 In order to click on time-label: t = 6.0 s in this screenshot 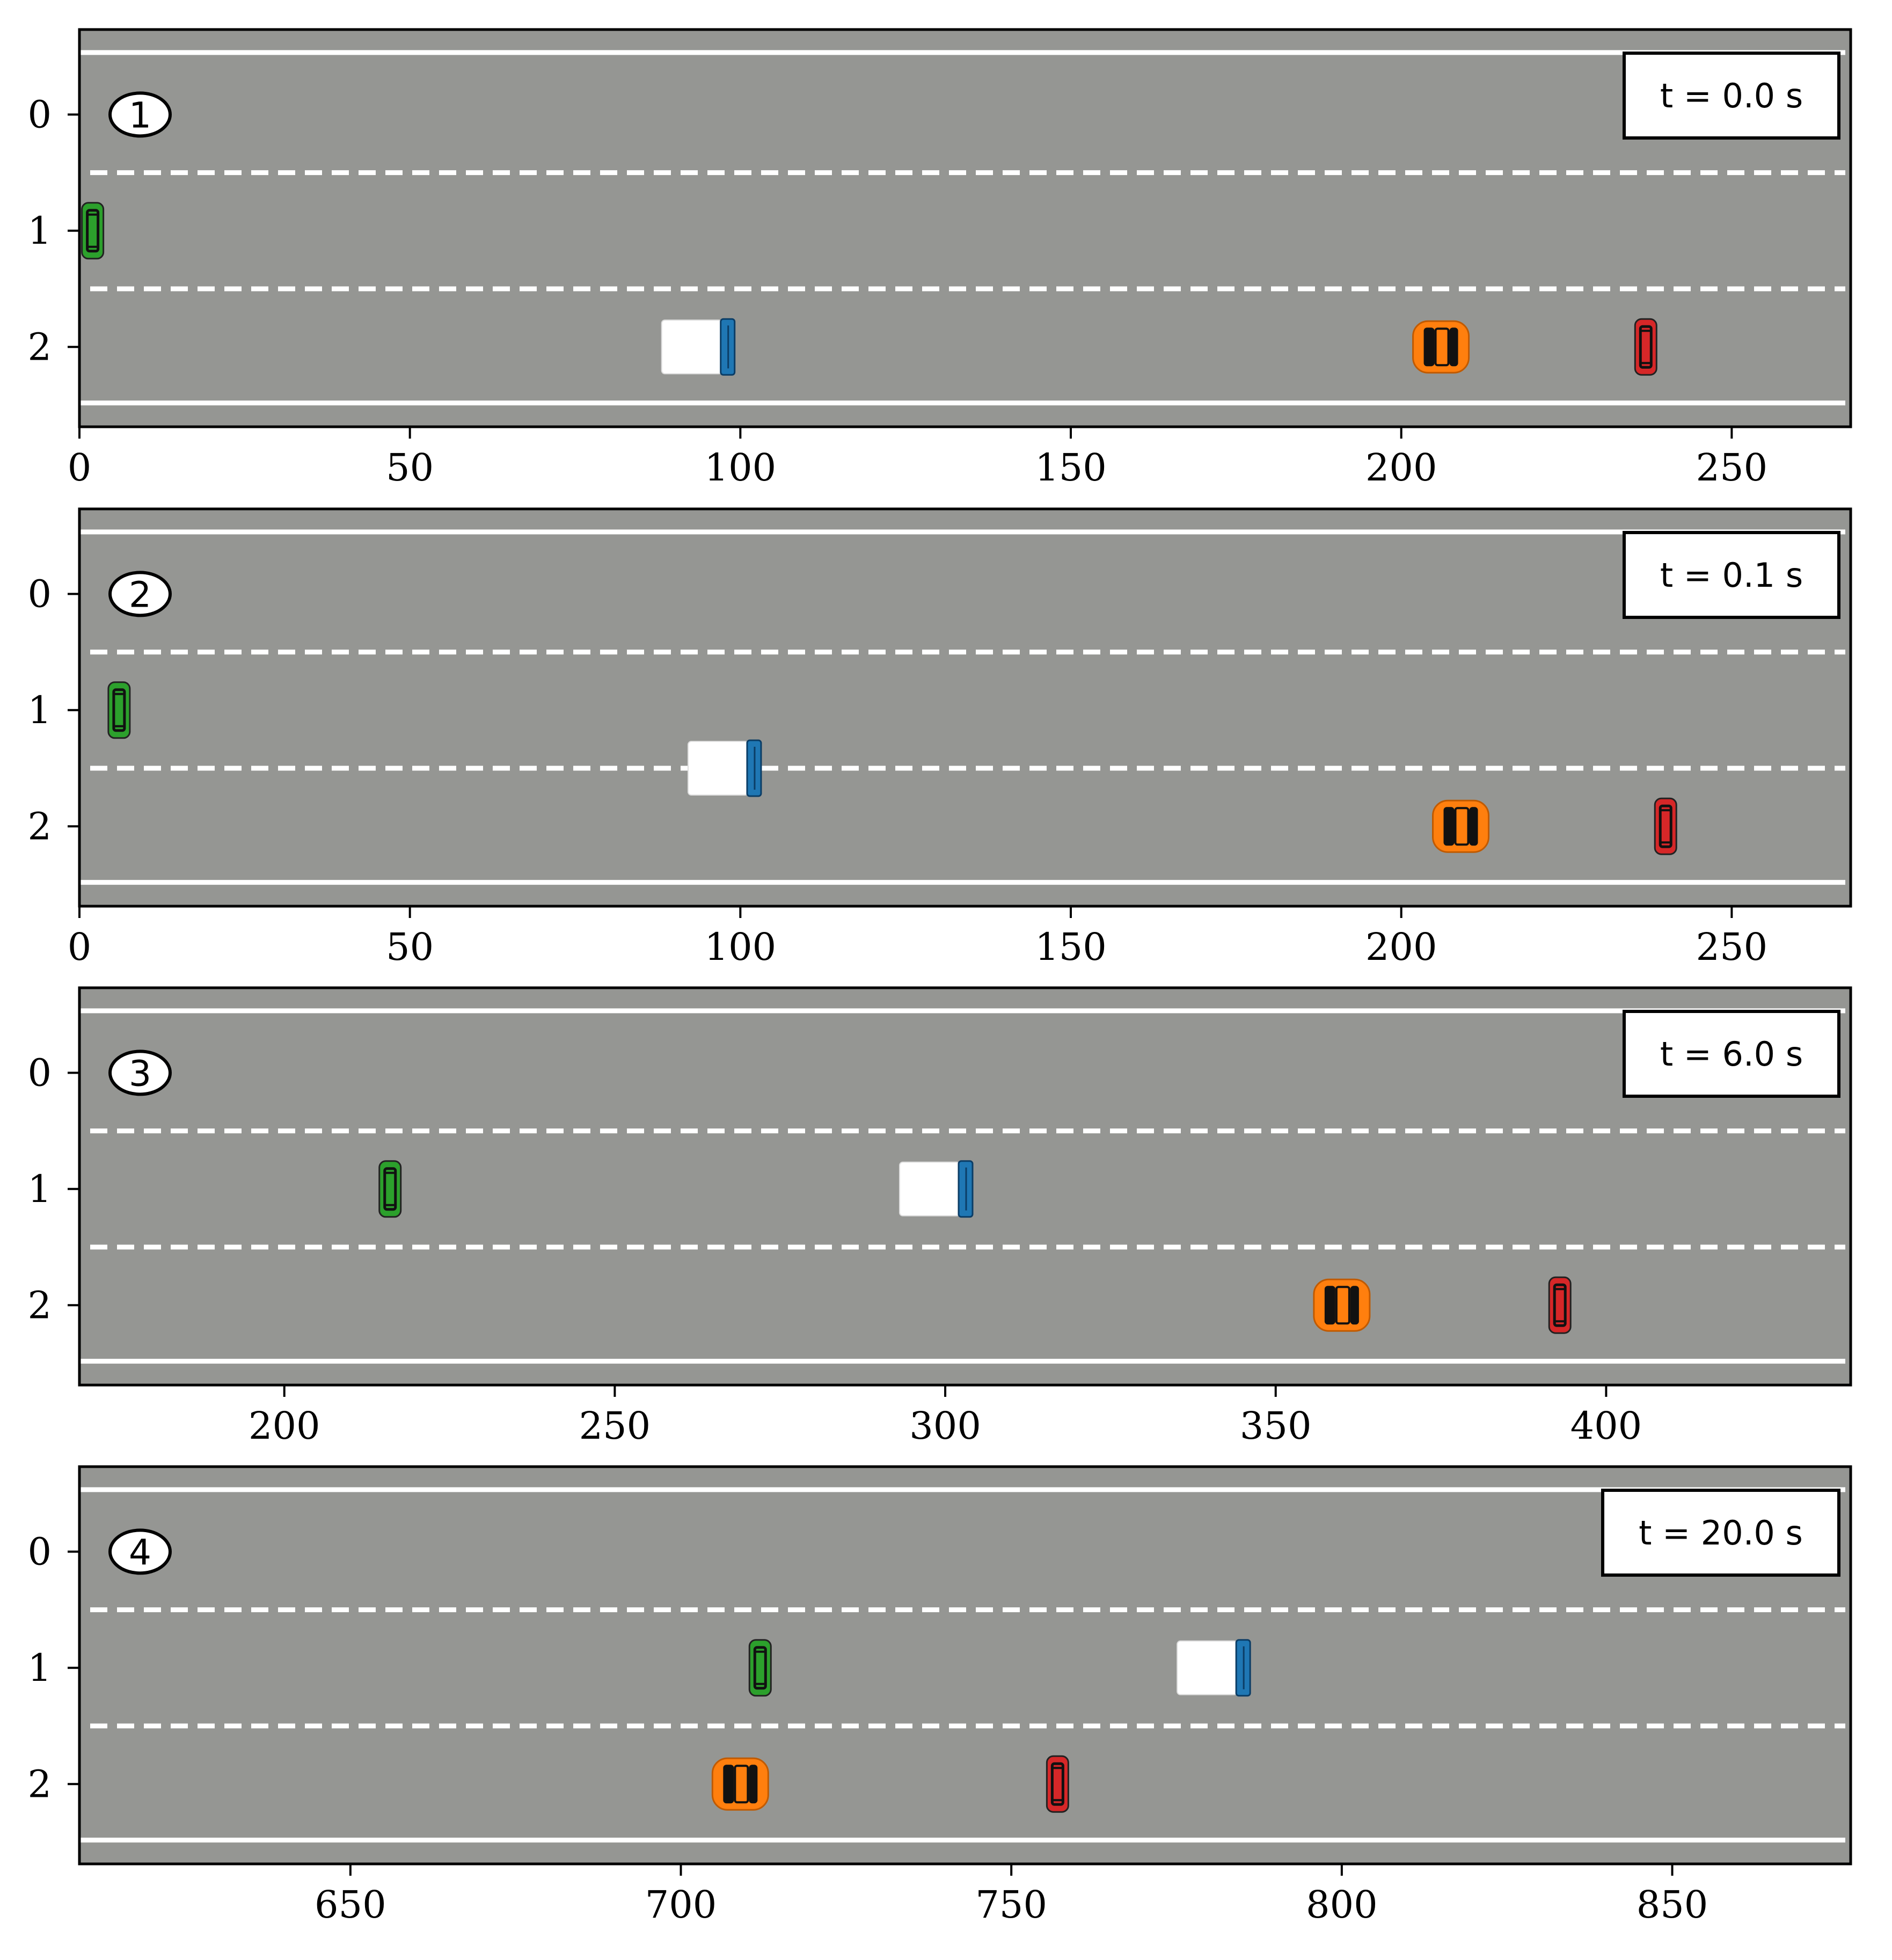, I will do `click(1731, 1054)`.